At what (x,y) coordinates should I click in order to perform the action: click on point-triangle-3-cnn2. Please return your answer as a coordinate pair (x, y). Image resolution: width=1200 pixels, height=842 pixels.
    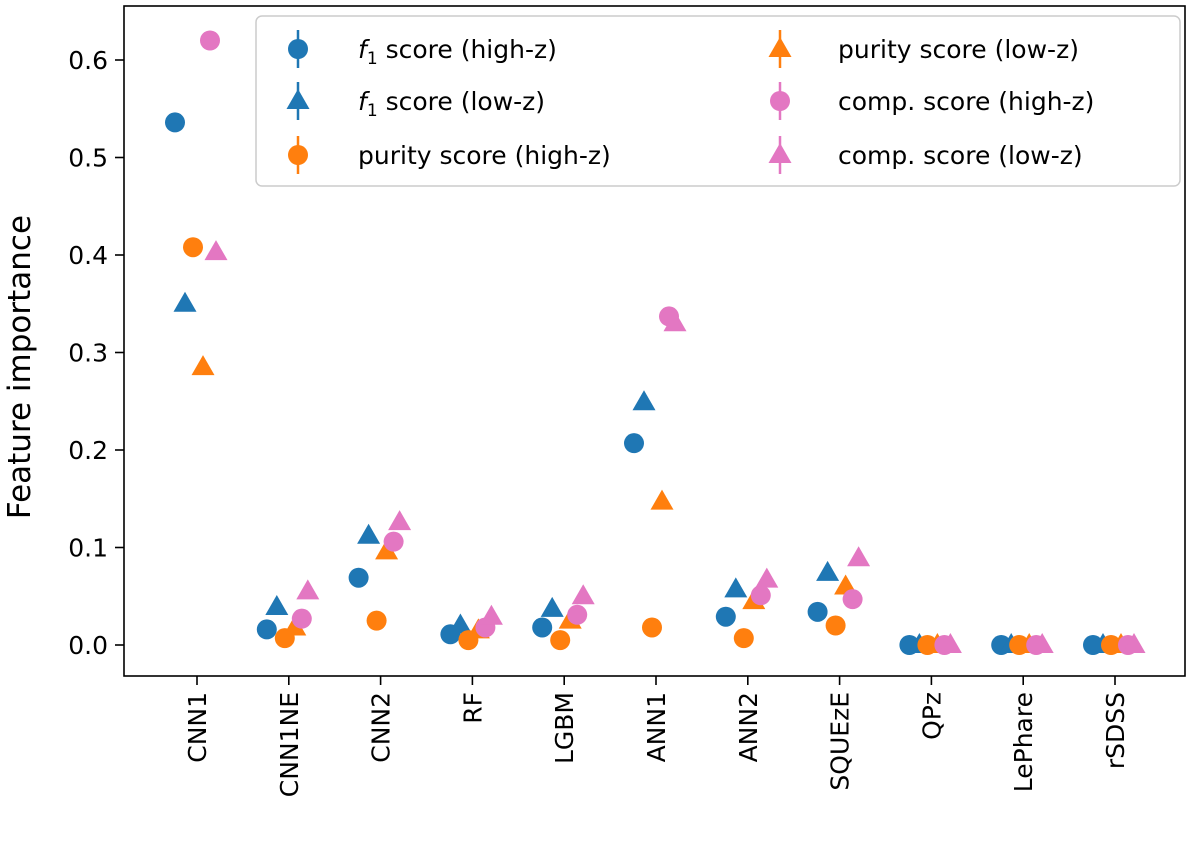
    Looking at the image, I should click on (387, 549).